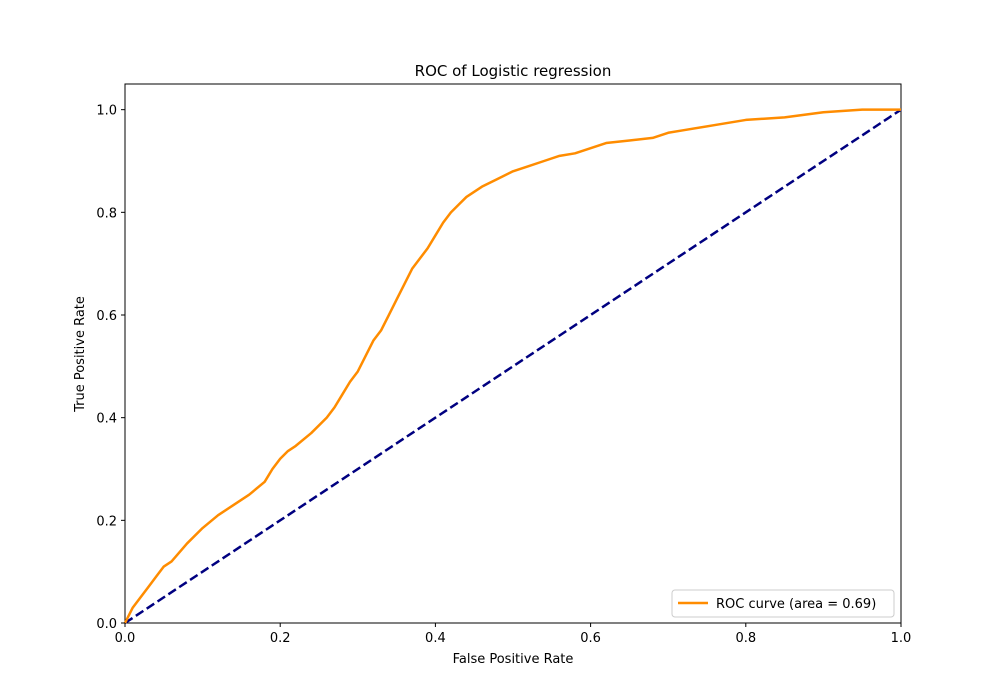 The image size is (1001, 700). I want to click on x-axis-ticks: 0.0 0.2 0.4 0.6 0.8 1.0, so click(513, 634).